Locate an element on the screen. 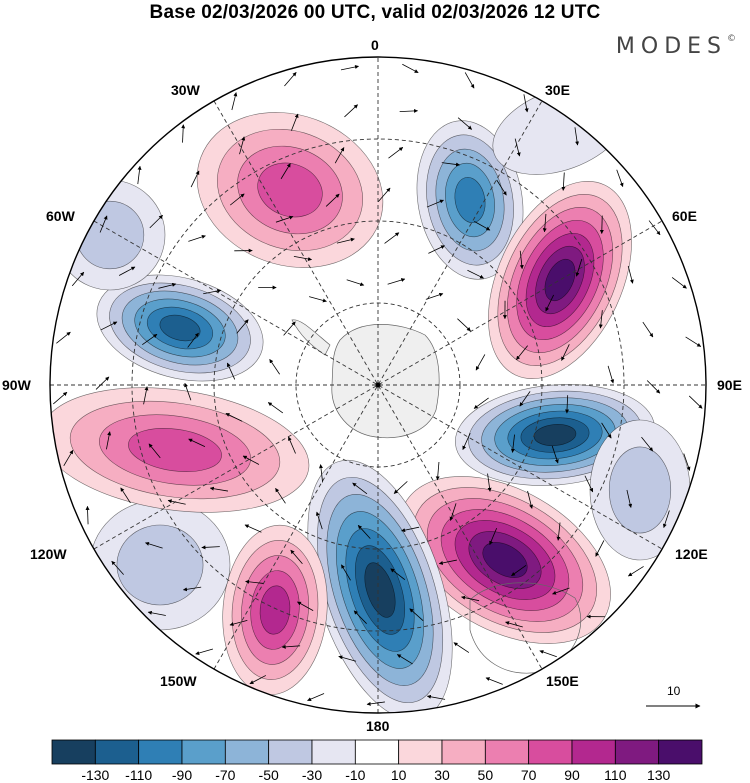  antarctic-peninsula is located at coordinates (311, 337).